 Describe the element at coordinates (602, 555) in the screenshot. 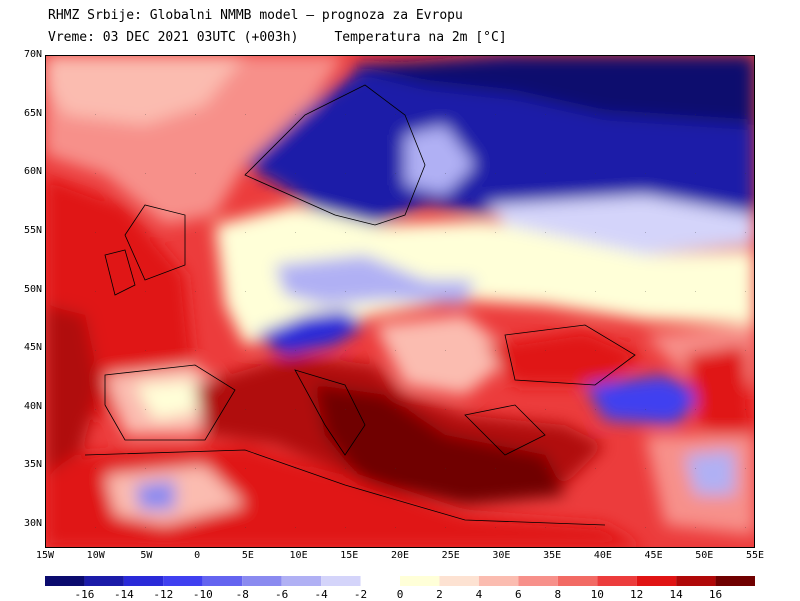

I see `lon-tick-label: 40E` at that location.